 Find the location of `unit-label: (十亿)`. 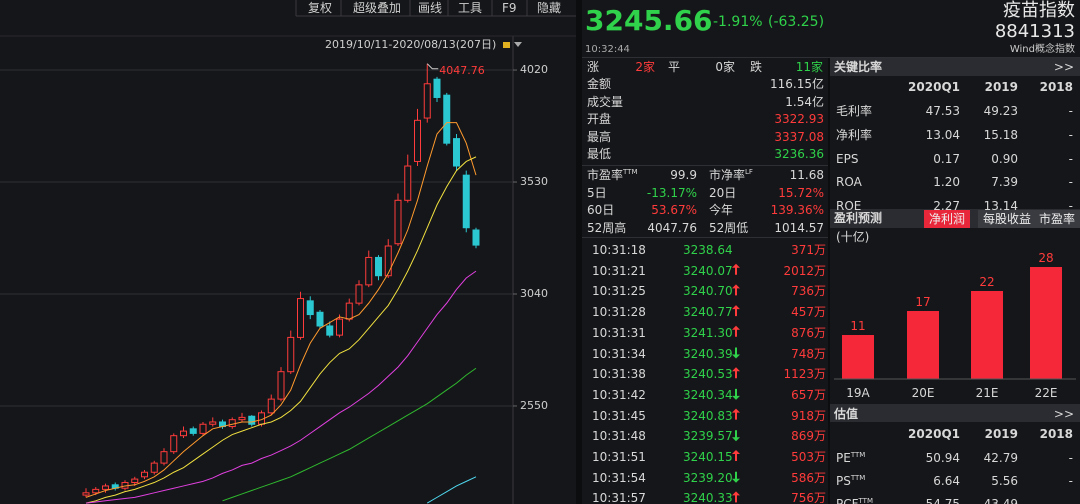

unit-label: (十亿) is located at coordinates (853, 237).